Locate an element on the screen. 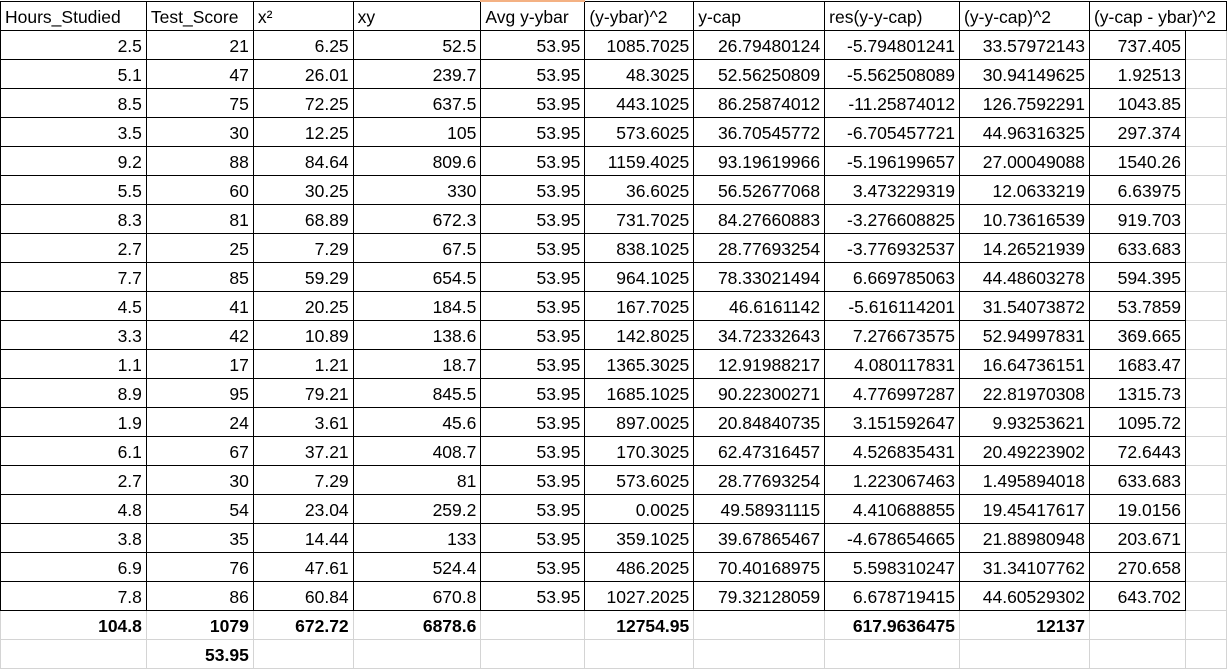 The width and height of the screenshot is (1227, 669). table-cell: 45.6 is located at coordinates (417, 422).